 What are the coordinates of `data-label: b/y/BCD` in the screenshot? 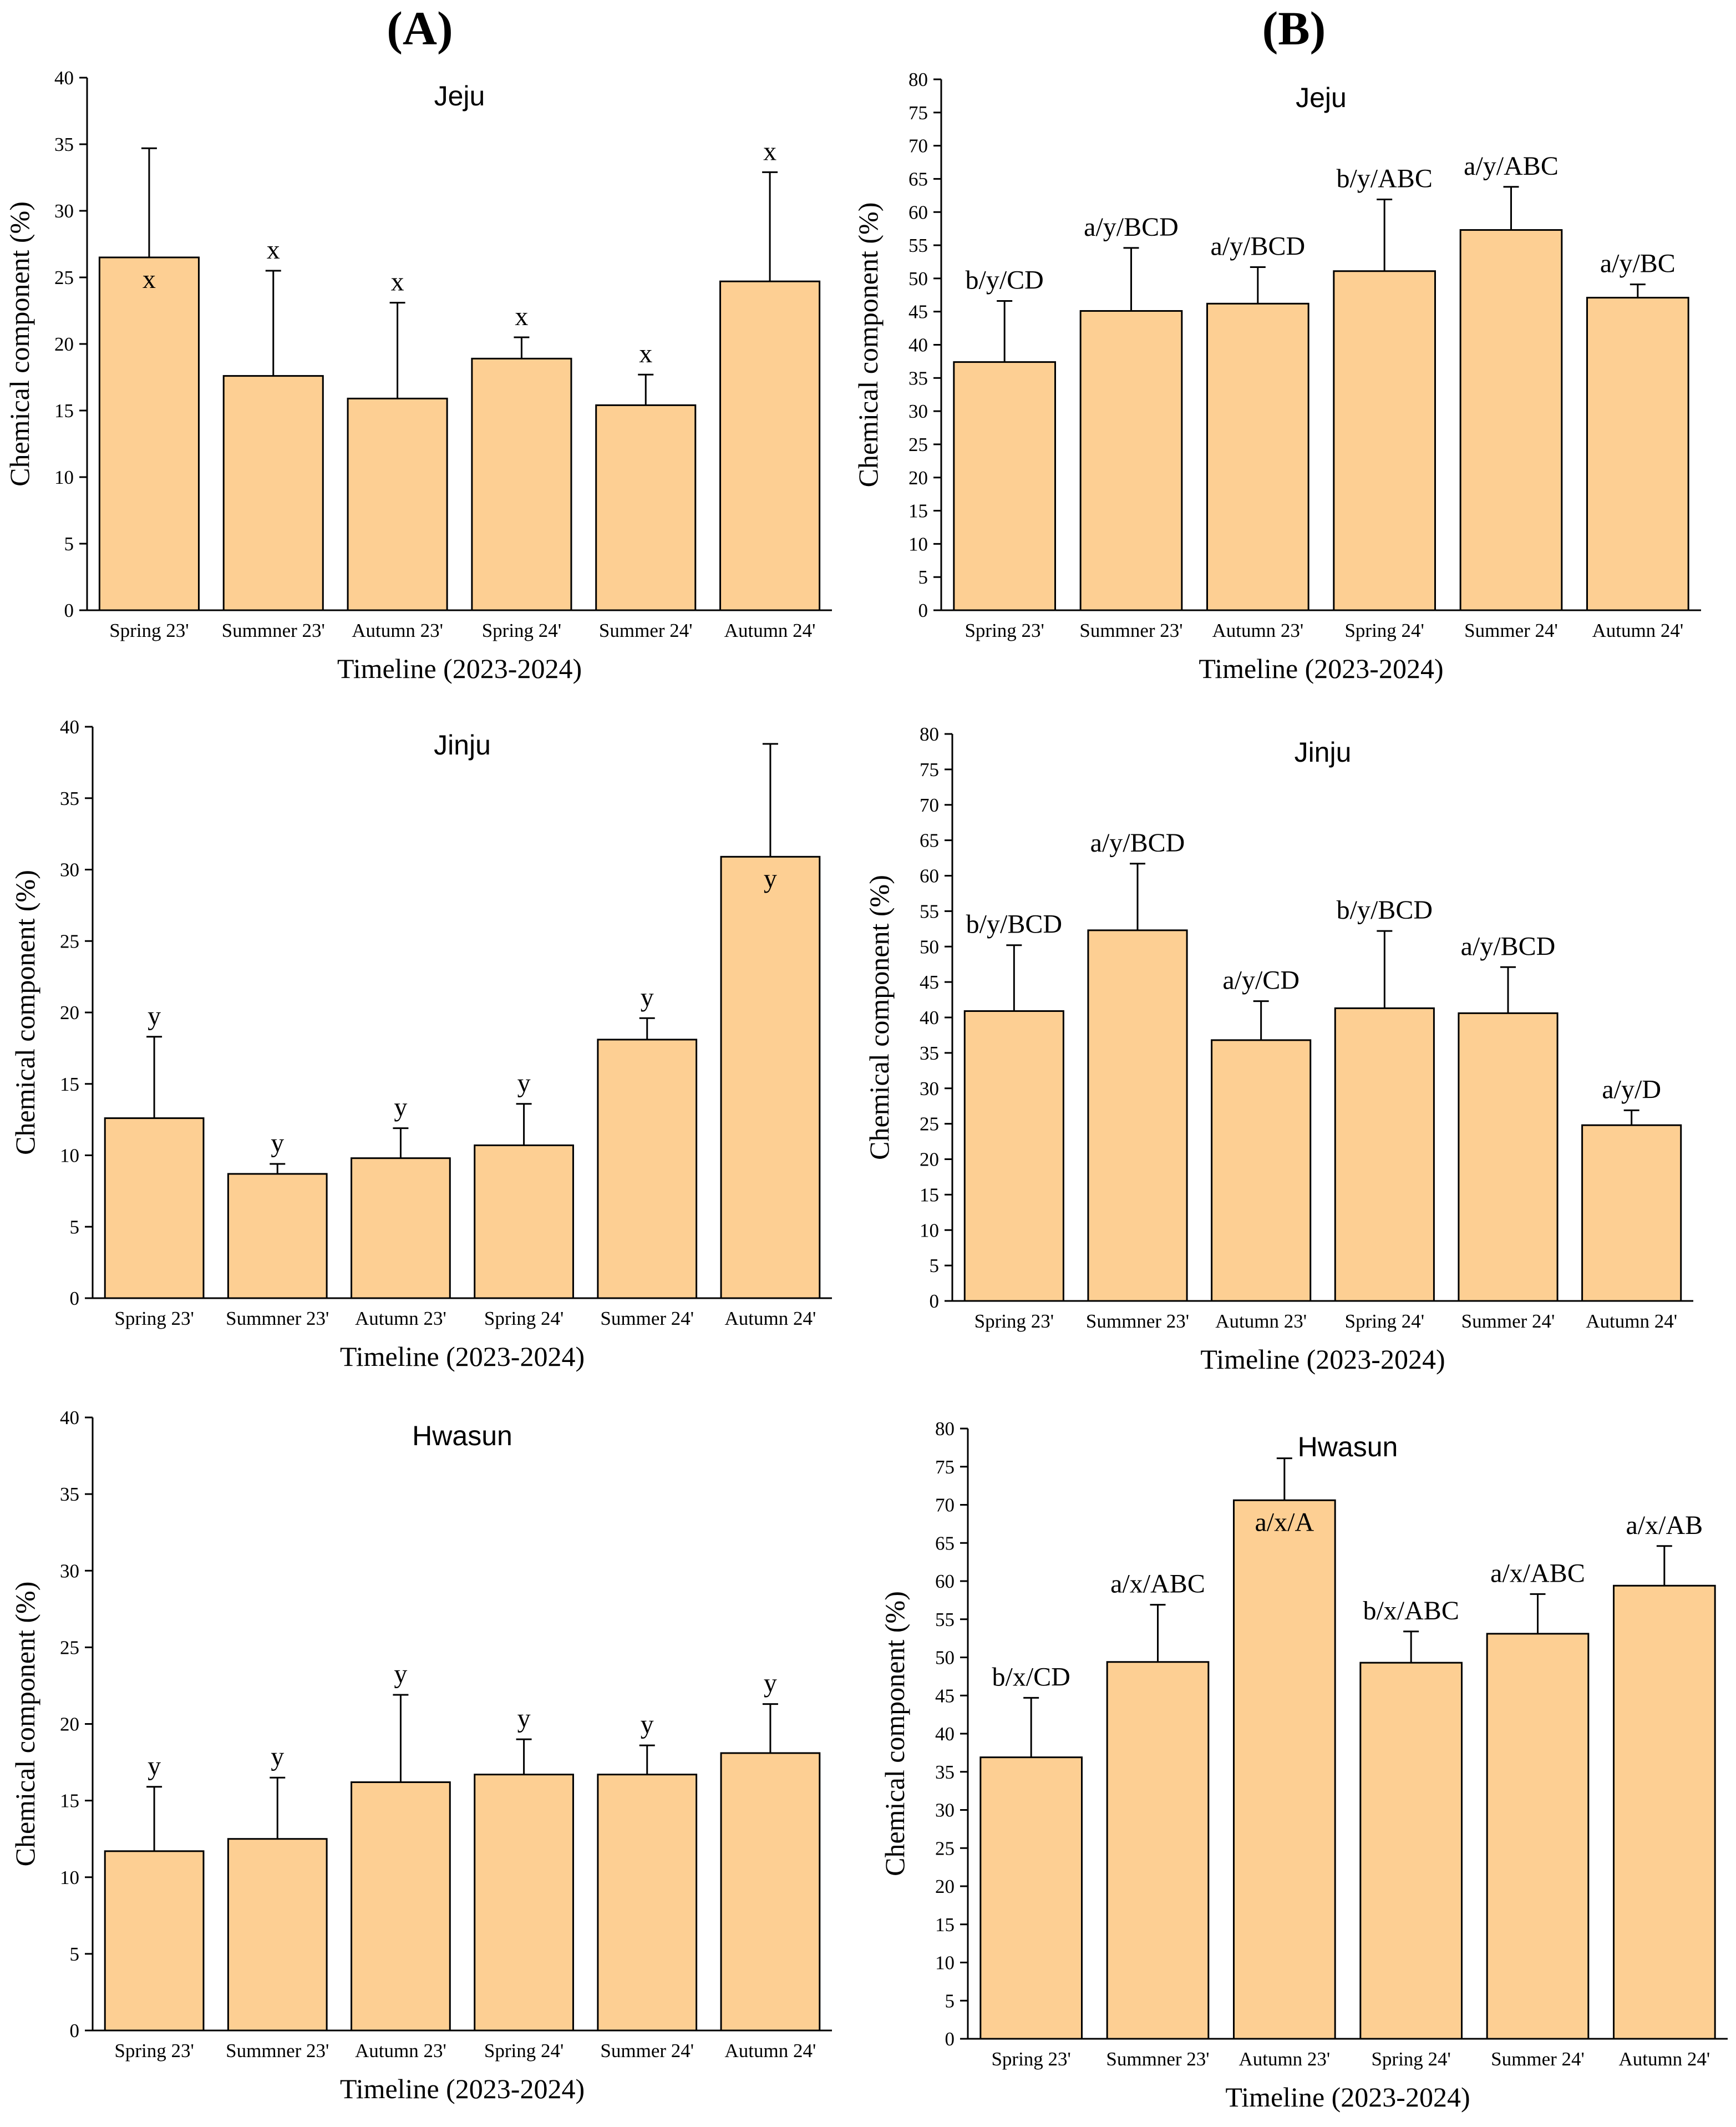 It's located at (1385, 910).